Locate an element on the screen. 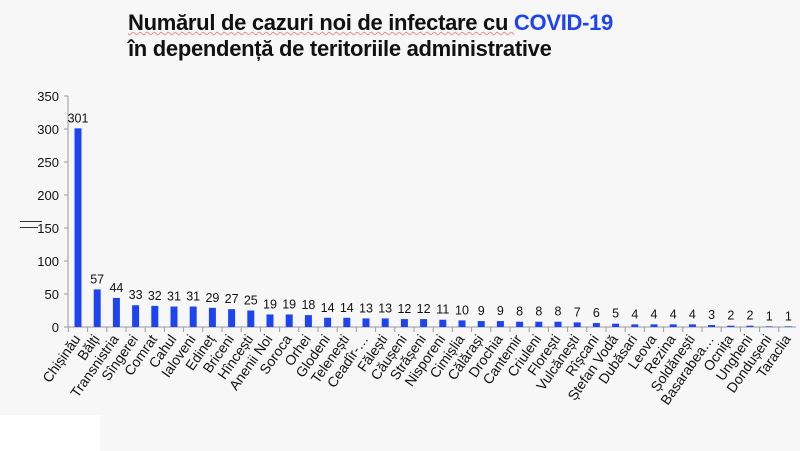 This screenshot has height=451, width=800. y-tick-label: 150 is located at coordinates (48, 228).